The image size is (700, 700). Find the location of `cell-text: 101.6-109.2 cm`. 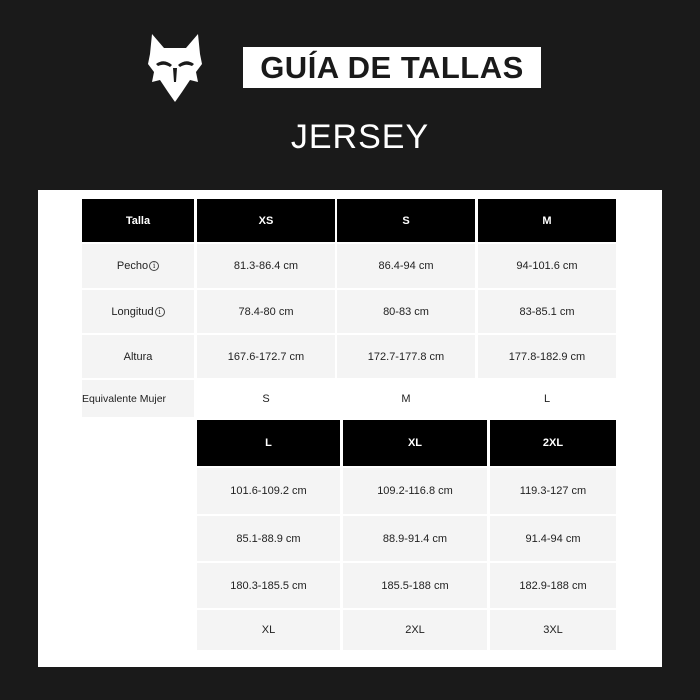

cell-text: 101.6-109.2 cm is located at coordinates (268, 491).